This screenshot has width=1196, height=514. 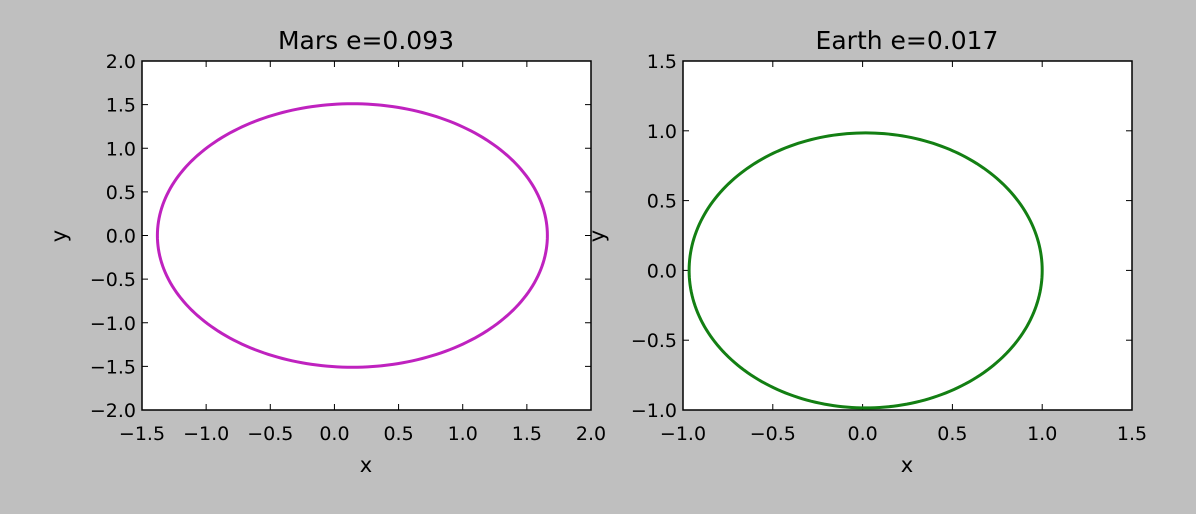 What do you see at coordinates (1132, 434) in the screenshot?
I see `earth-x-tick-label: 1.5` at bounding box center [1132, 434].